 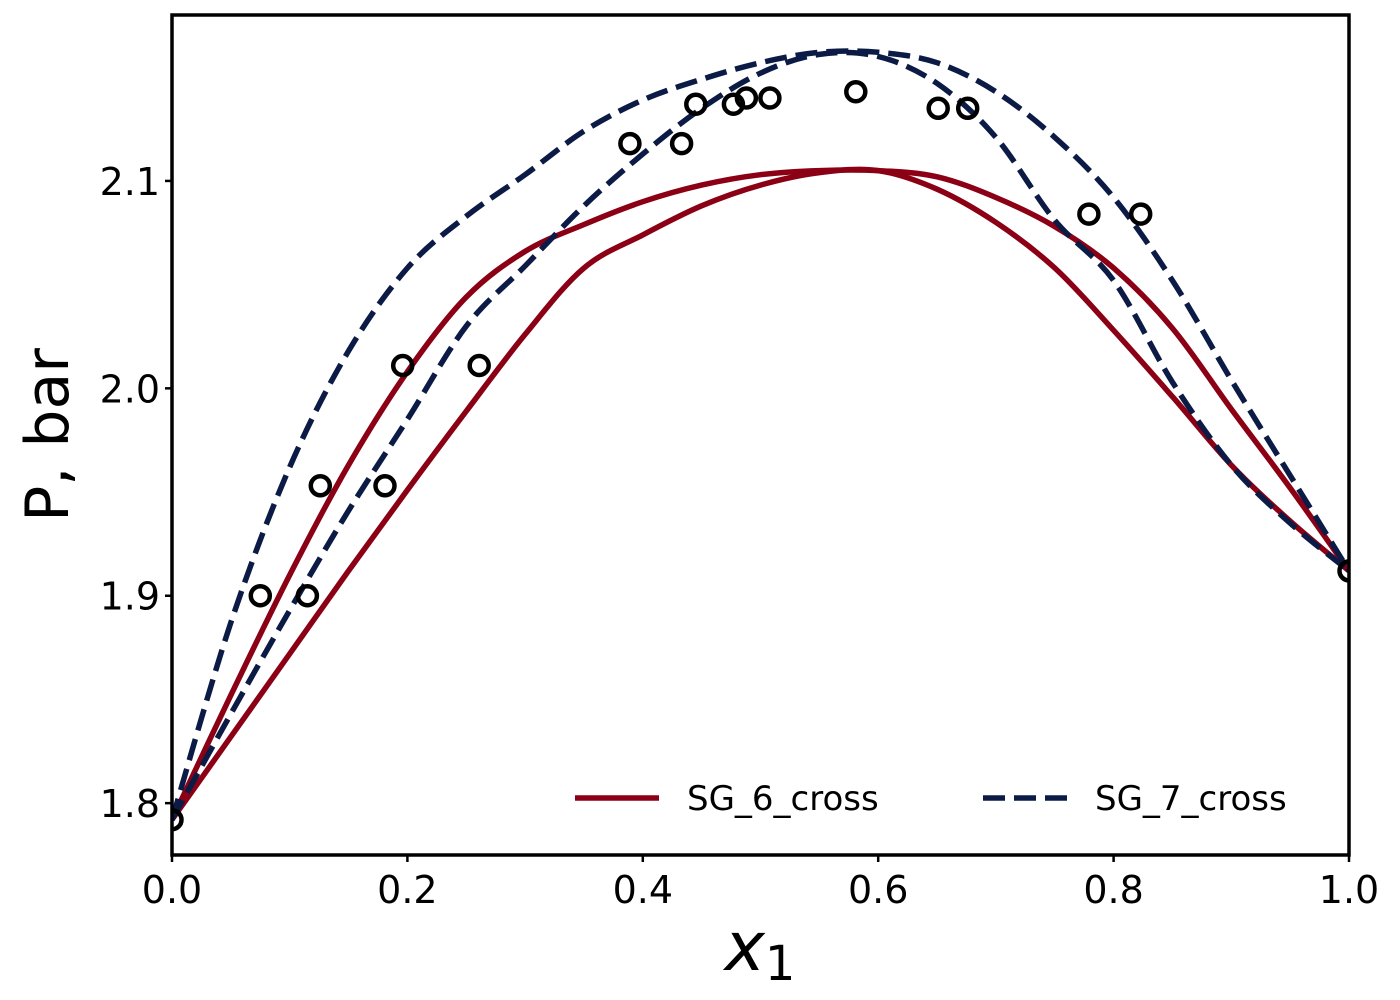 I want to click on x-tick-label: 0.8, so click(x=1113, y=890).